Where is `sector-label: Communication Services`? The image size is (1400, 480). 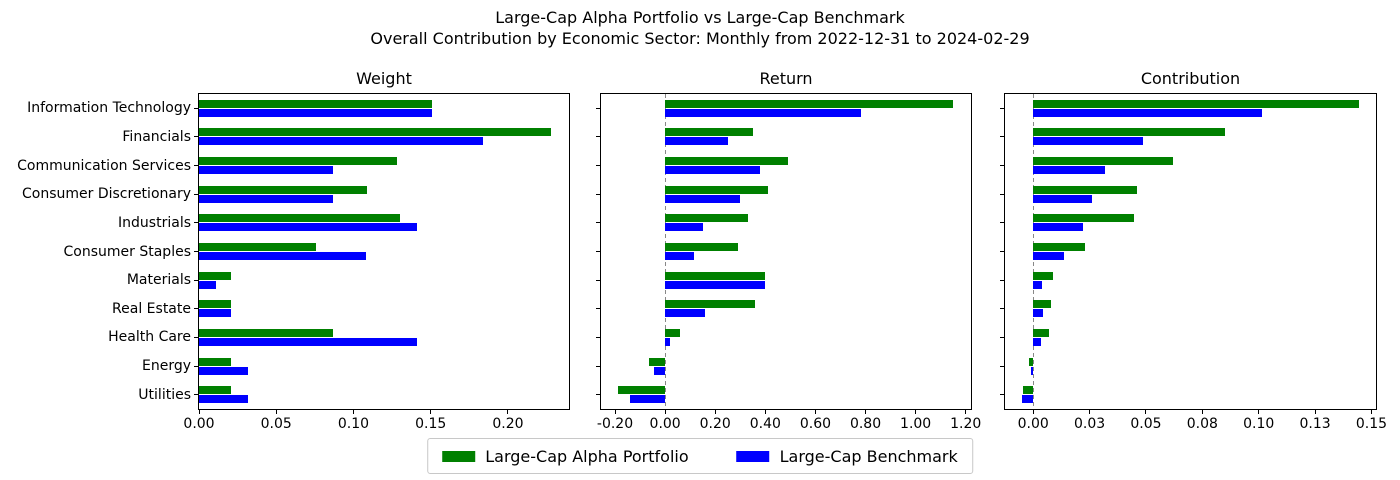 sector-label: Communication Services is located at coordinates (104, 165).